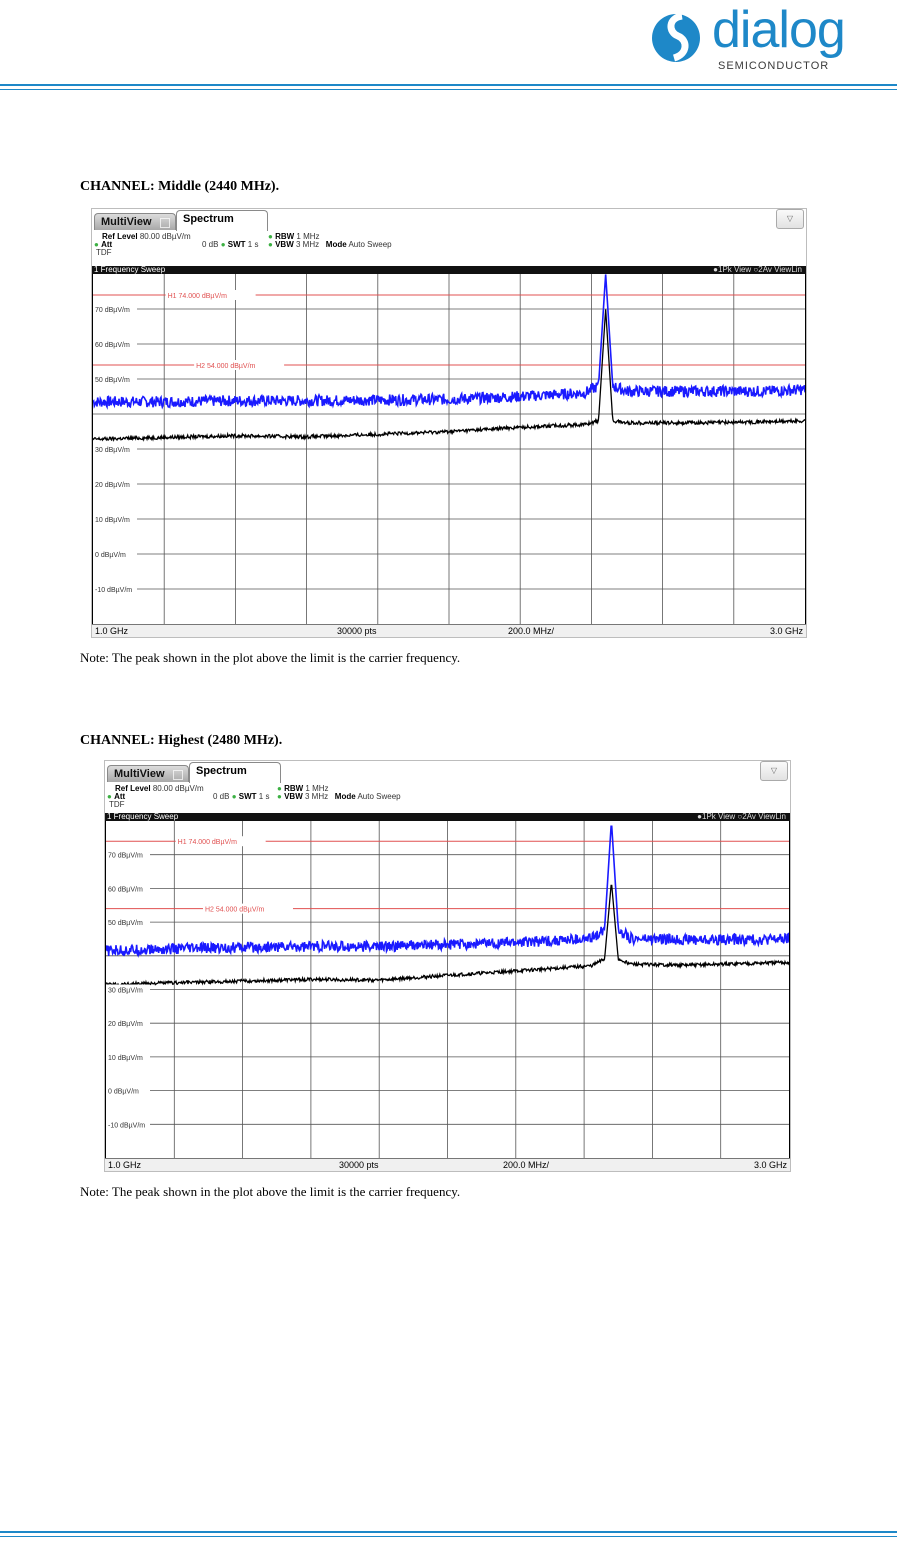  Describe the element at coordinates (143, 816) in the screenshot. I see `sweep-title: 1 Frequency Sweep` at that location.